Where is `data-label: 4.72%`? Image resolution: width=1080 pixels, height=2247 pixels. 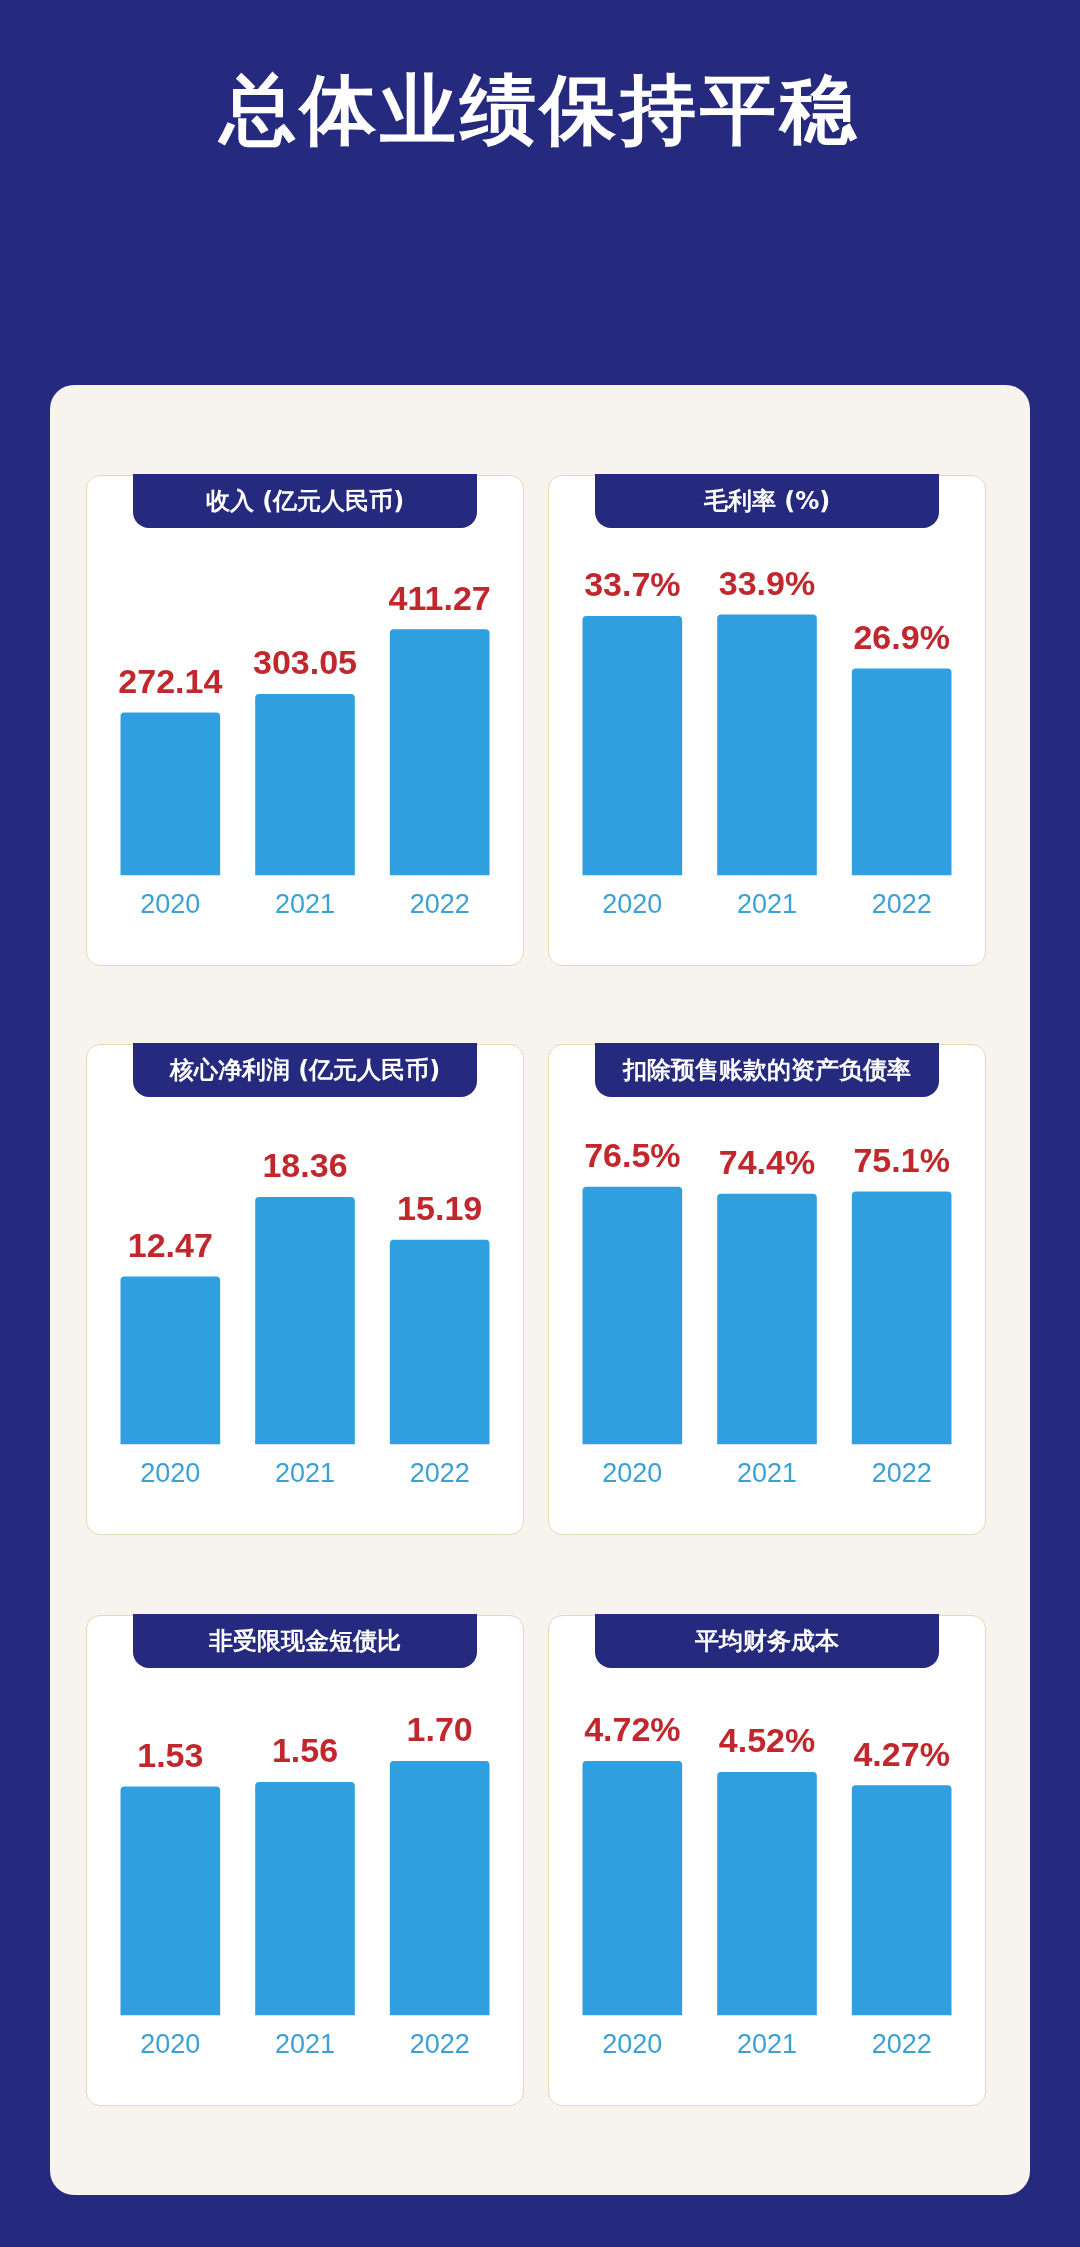 data-label: 4.72% is located at coordinates (632, 1729).